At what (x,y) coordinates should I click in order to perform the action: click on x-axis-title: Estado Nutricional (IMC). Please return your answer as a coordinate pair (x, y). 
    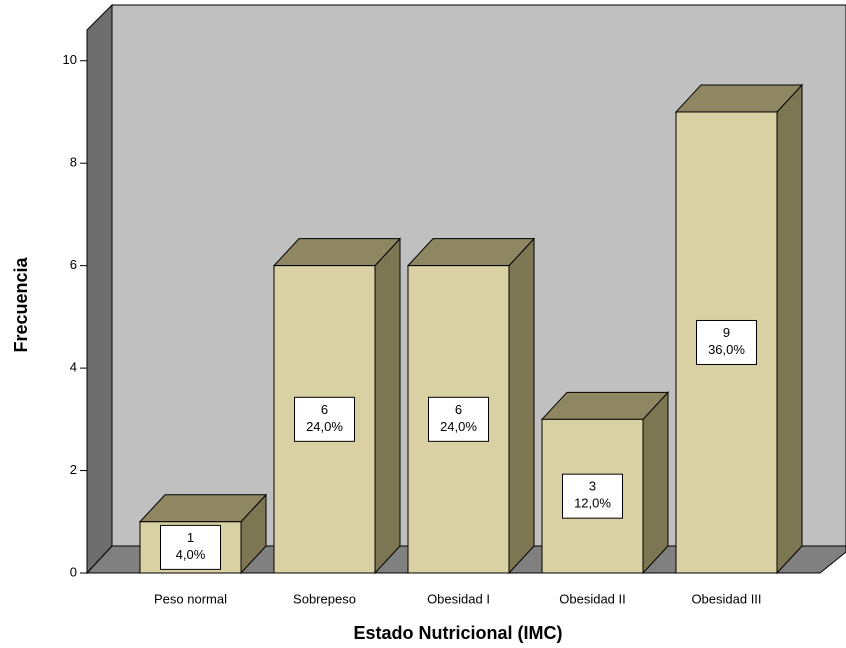
    Looking at the image, I should click on (457, 633).